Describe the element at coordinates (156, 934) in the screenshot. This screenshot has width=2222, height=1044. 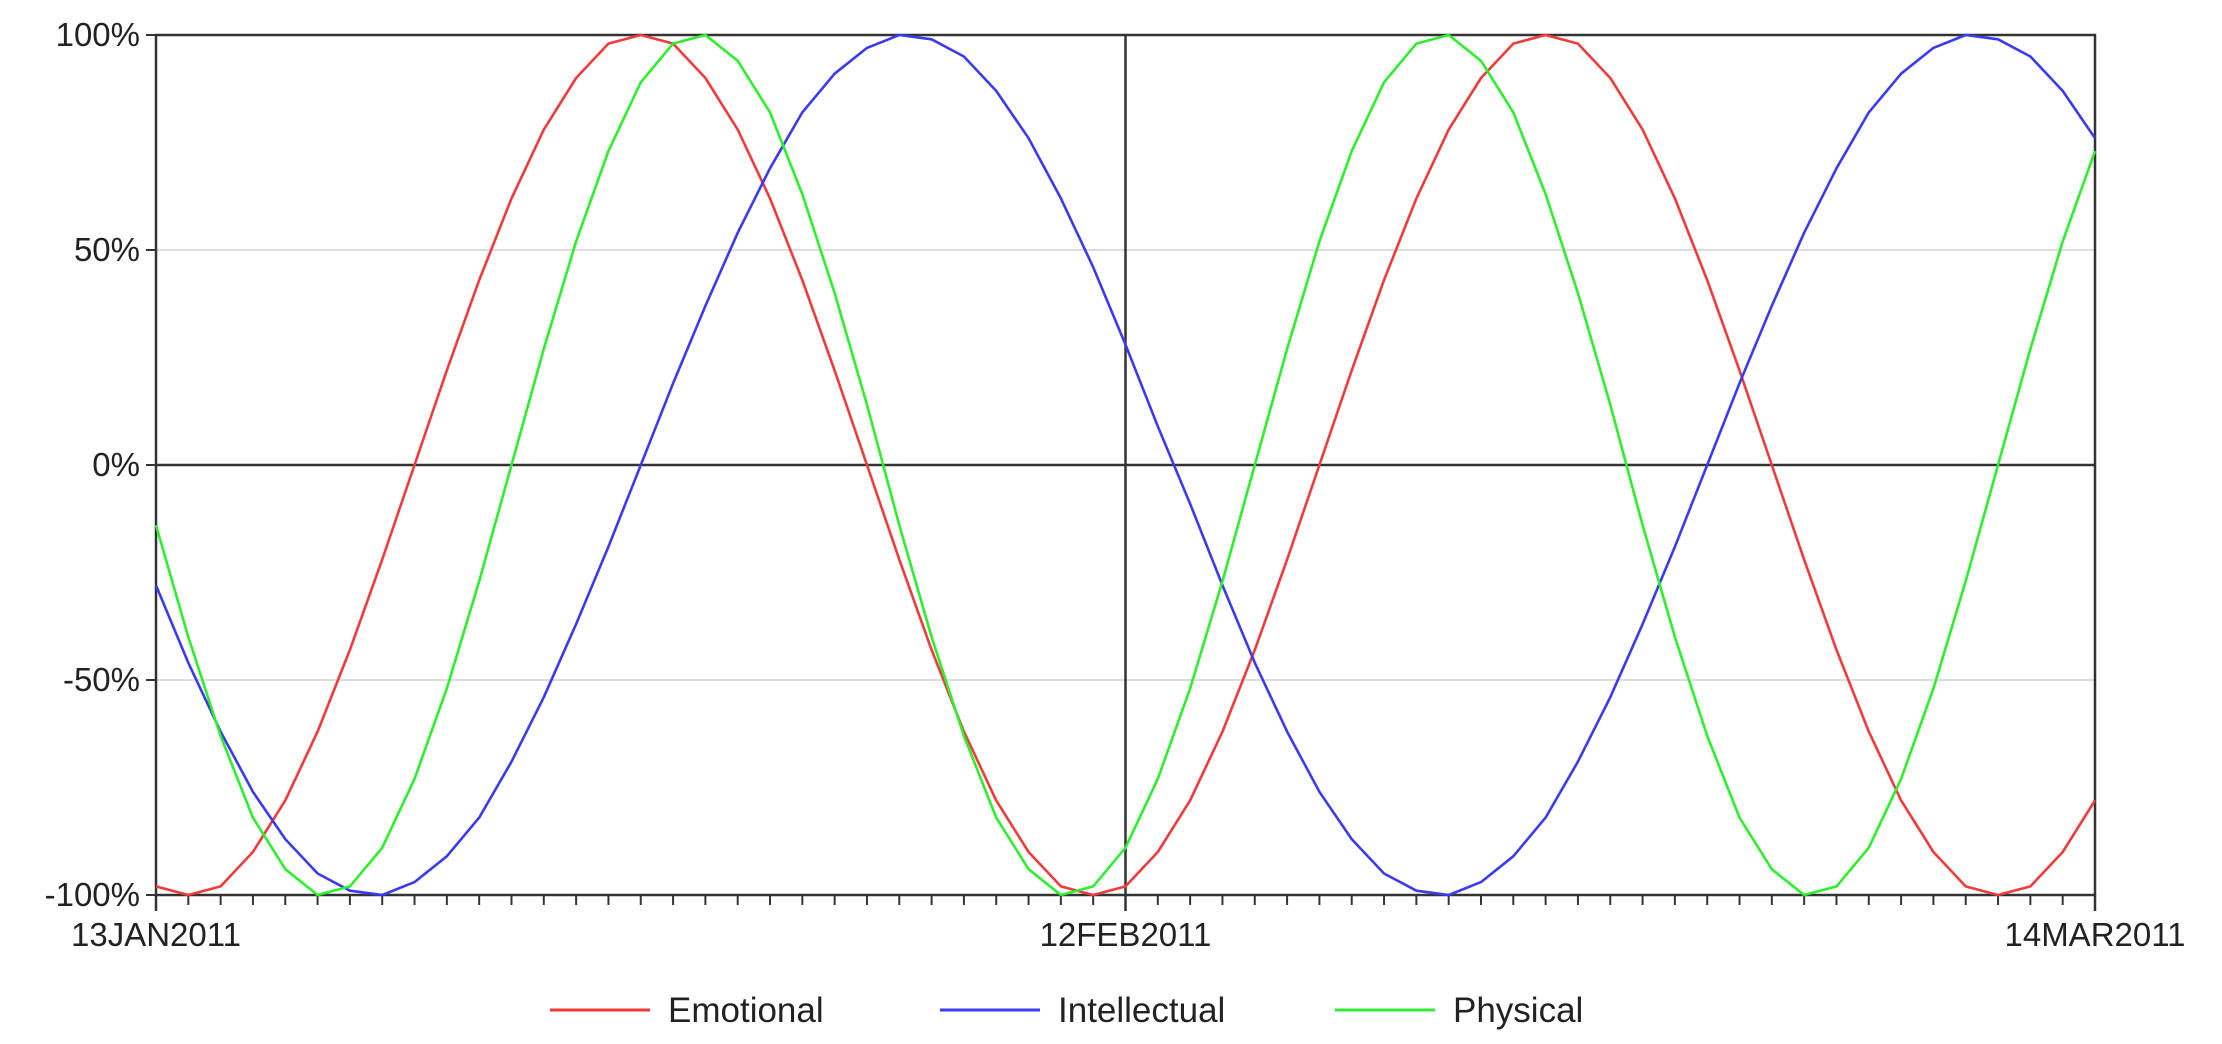
I see `x-tick-label: 13JAN2011` at that location.